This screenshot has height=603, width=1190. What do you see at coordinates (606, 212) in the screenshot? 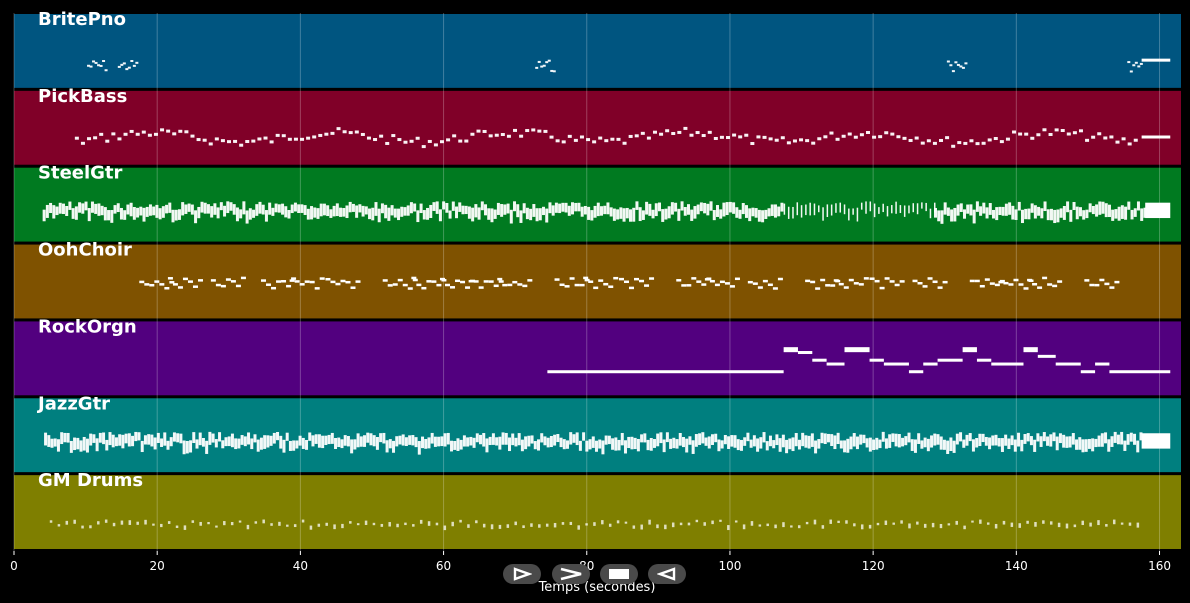
I see `notes-steelgtr` at bounding box center [606, 212].